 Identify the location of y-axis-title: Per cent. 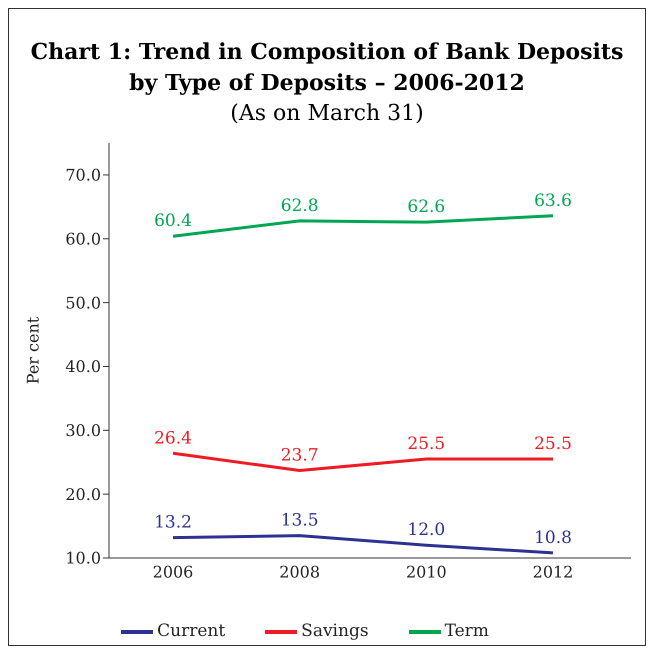
(33, 350).